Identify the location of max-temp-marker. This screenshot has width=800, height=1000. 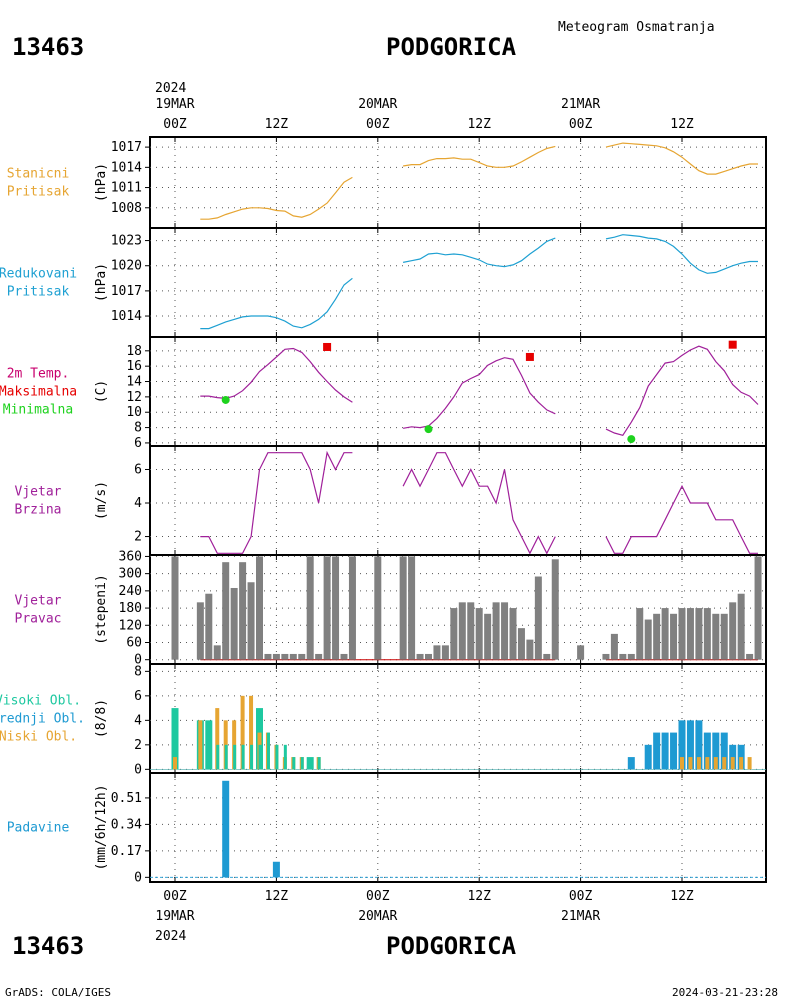
(529, 356).